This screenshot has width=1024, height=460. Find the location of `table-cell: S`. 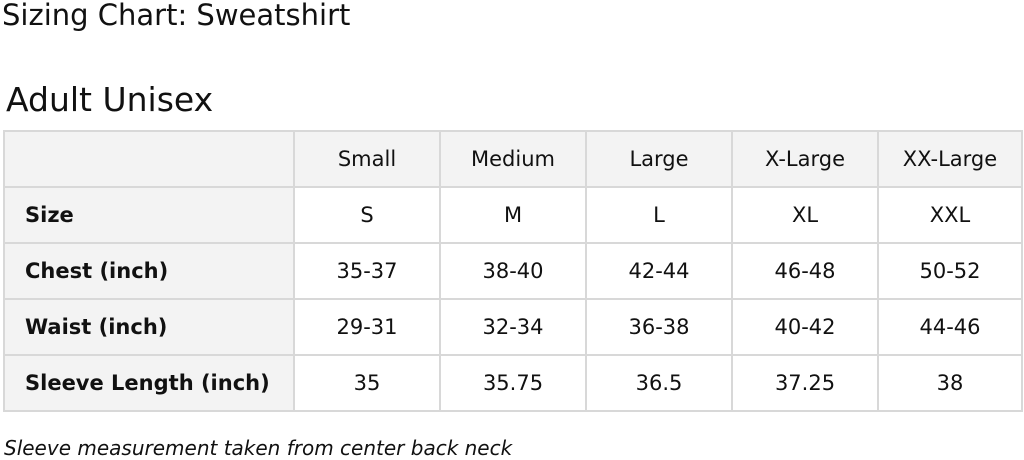

table-cell: S is located at coordinates (367, 215).